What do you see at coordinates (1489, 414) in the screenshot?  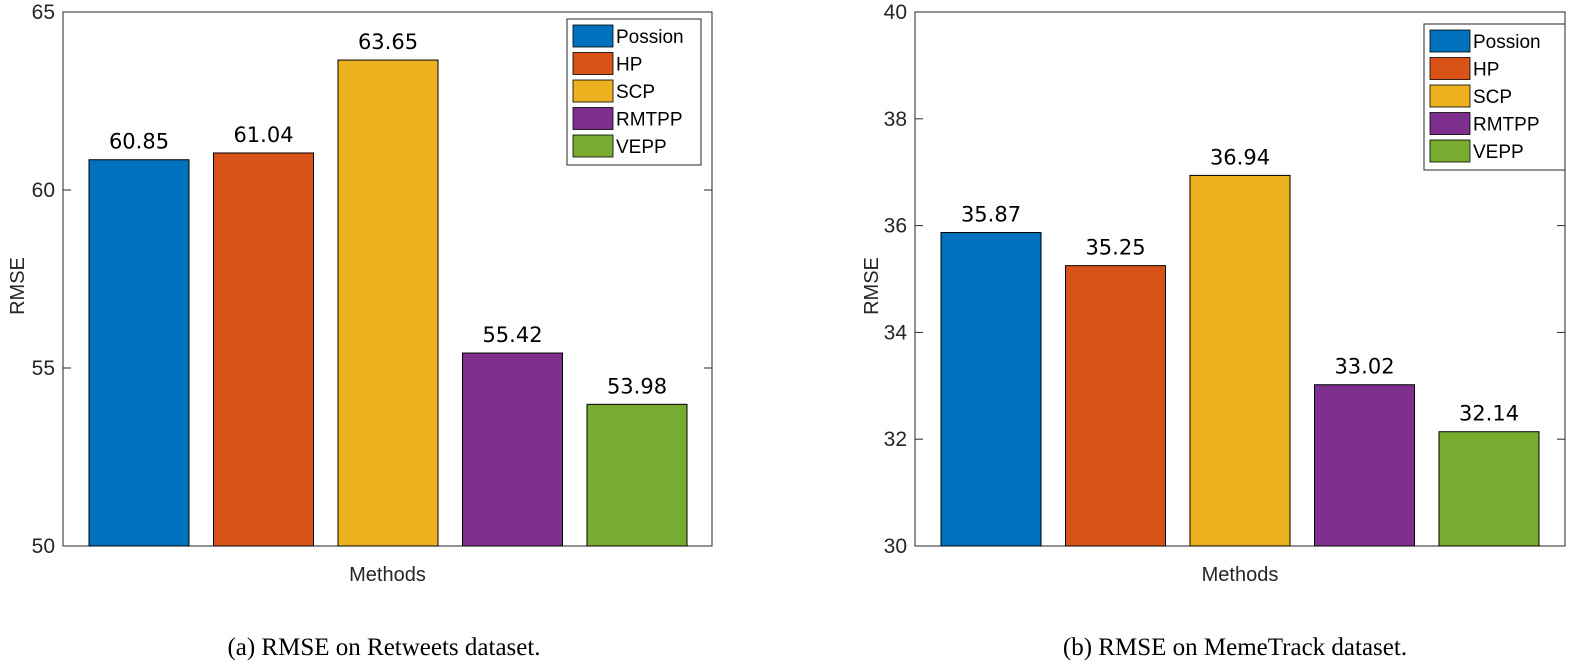 I see `bar-value-label: 32.14` at bounding box center [1489, 414].